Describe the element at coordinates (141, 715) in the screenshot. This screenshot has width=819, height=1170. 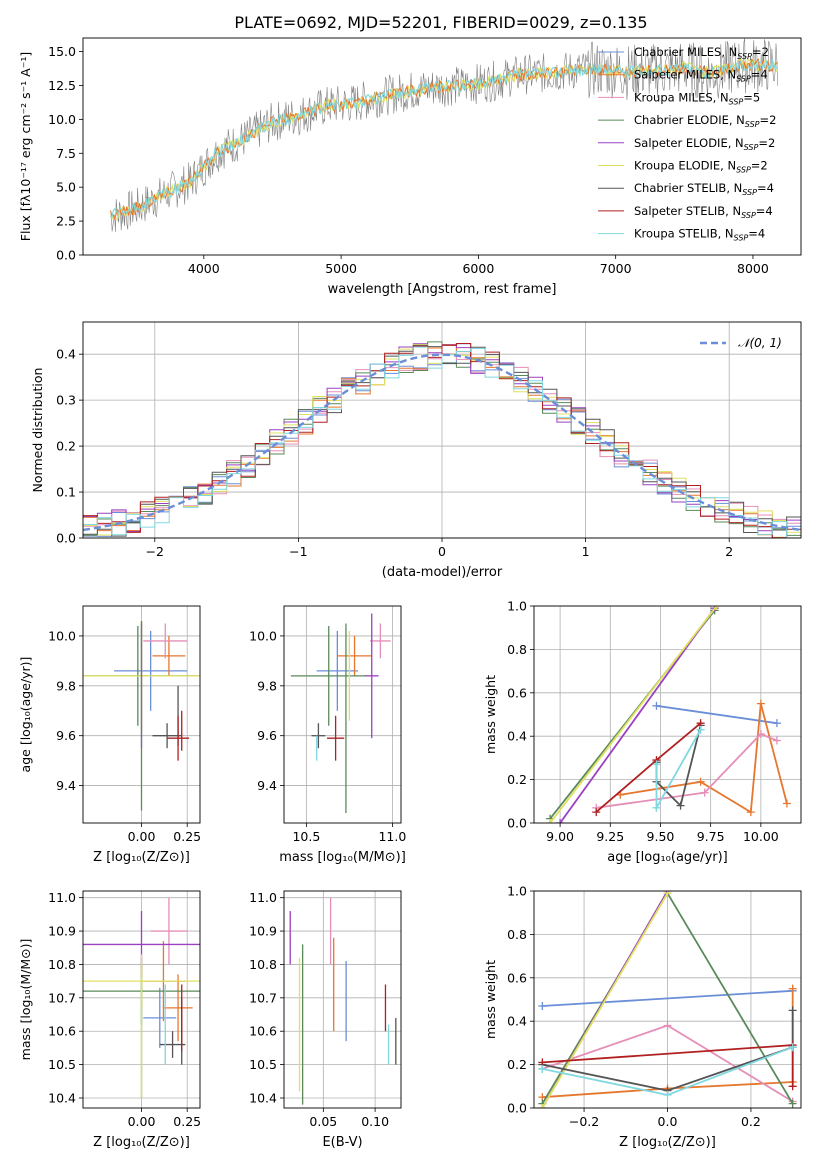
I see `plot-area-Z-age` at that location.